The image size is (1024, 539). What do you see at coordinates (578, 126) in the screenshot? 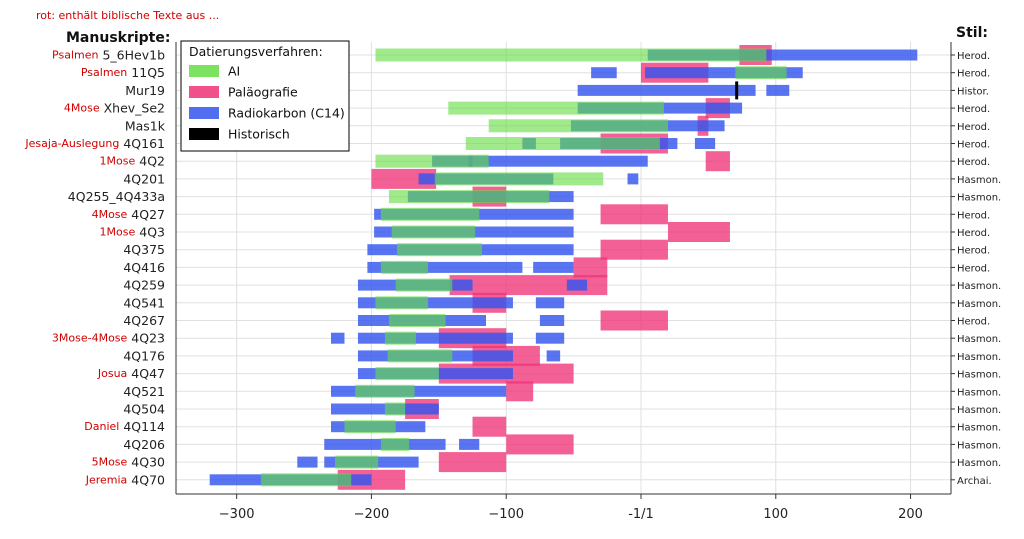
I see `ai-bar-Mas1k` at bounding box center [578, 126].